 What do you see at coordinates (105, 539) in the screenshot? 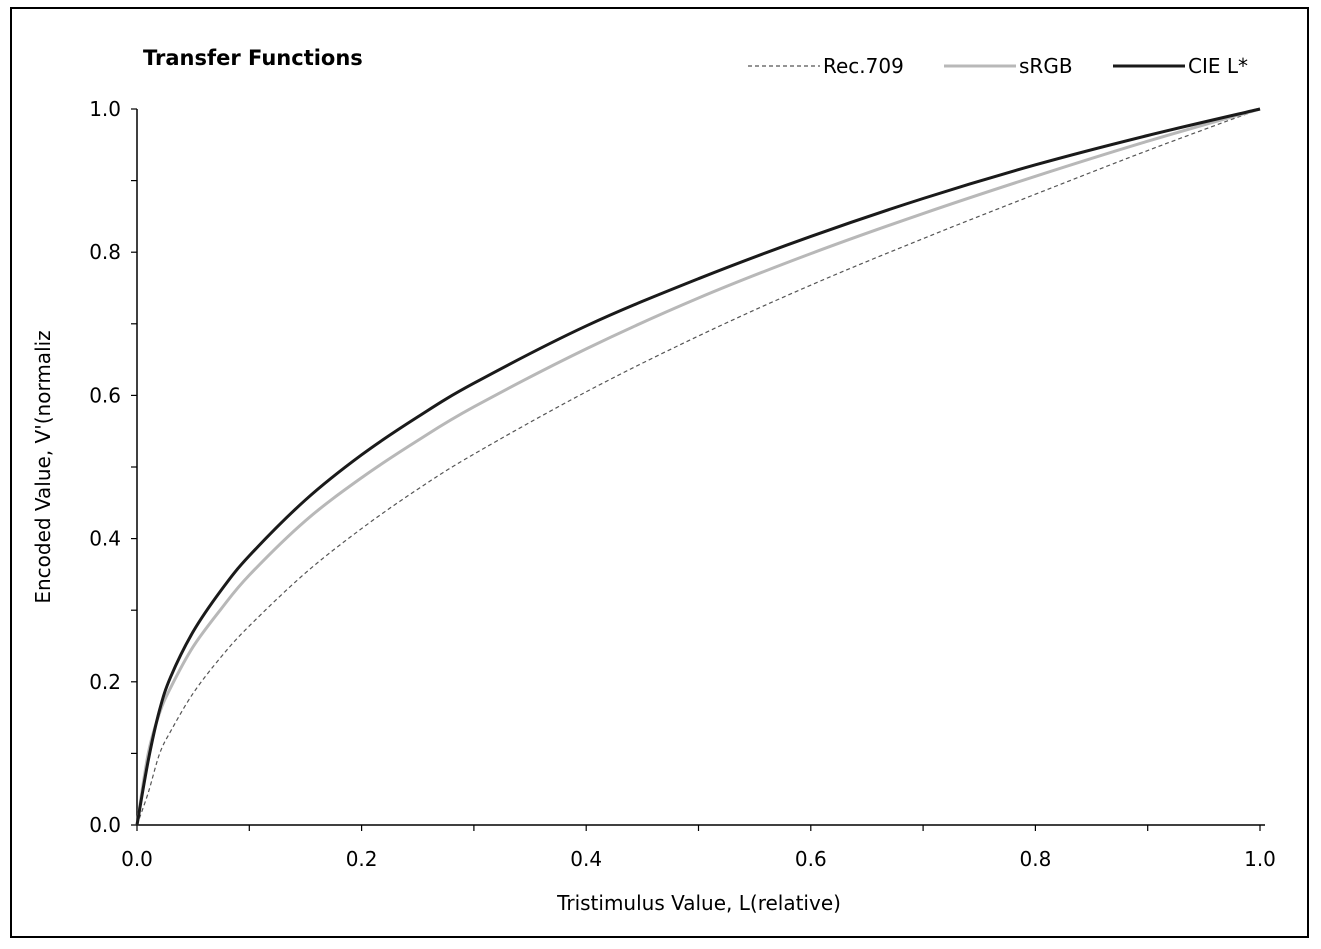
I see `y-tick-label: 0.4` at bounding box center [105, 539].